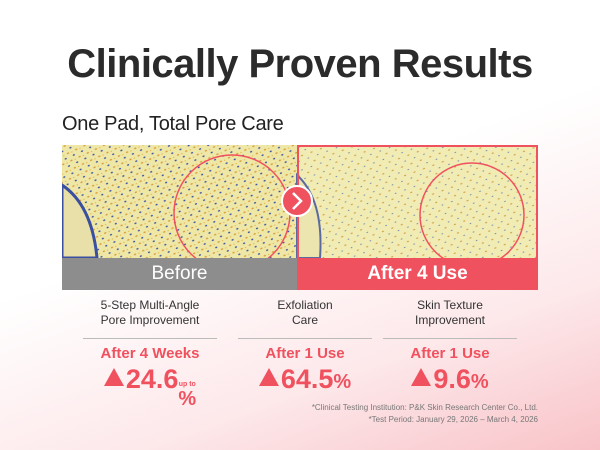 Image resolution: width=600 pixels, height=450 pixels. Describe the element at coordinates (187, 384) in the screenshot. I see `stat-qualifier: up to` at that location.